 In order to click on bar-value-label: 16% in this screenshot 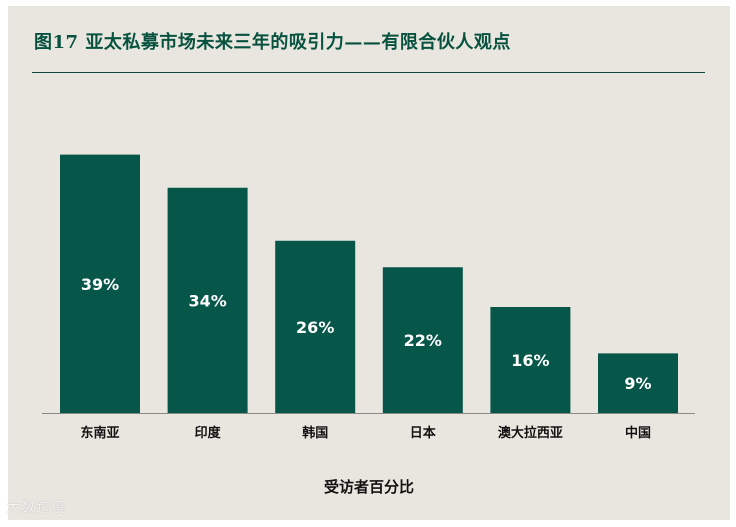, I will do `click(530, 360)`.